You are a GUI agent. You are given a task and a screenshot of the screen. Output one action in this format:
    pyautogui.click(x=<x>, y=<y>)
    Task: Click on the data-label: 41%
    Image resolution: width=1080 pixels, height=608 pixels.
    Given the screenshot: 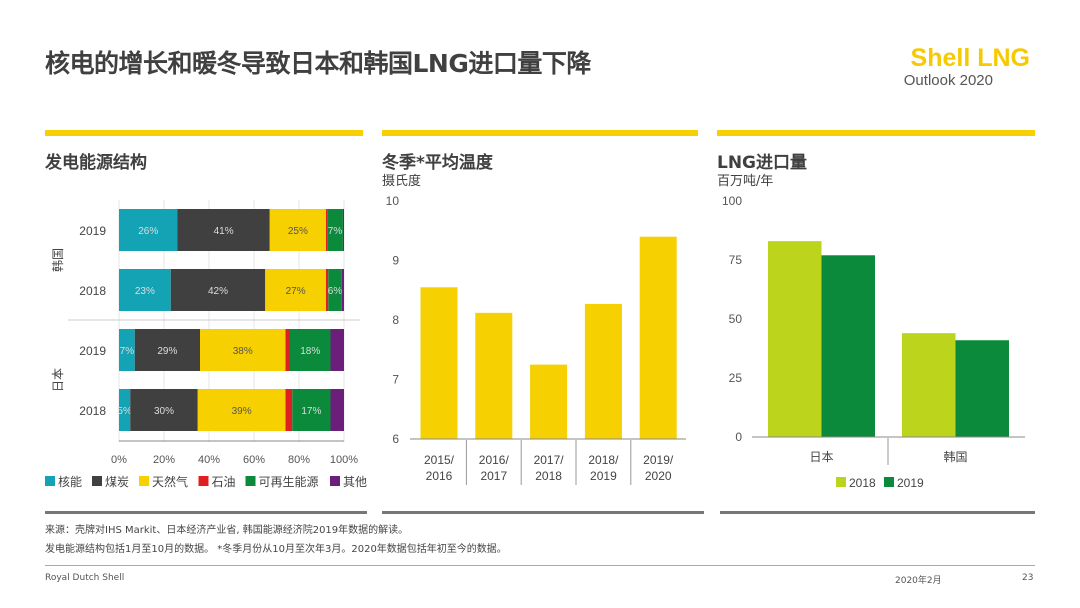 What is the action you would take?
    pyautogui.click(x=224, y=231)
    